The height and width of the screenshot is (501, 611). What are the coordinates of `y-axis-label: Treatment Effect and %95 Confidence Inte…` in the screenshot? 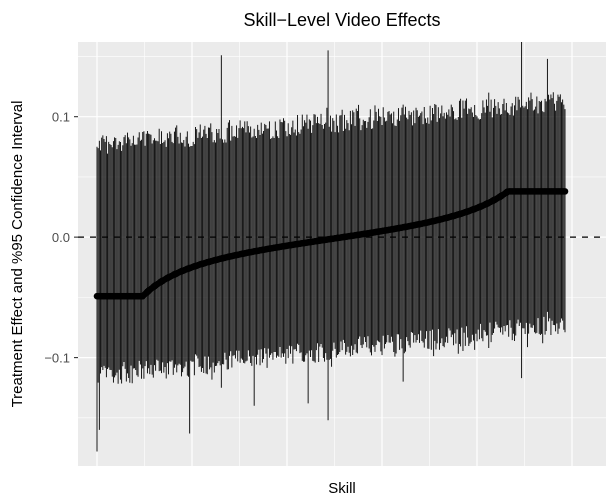 It's located at (17, 254).